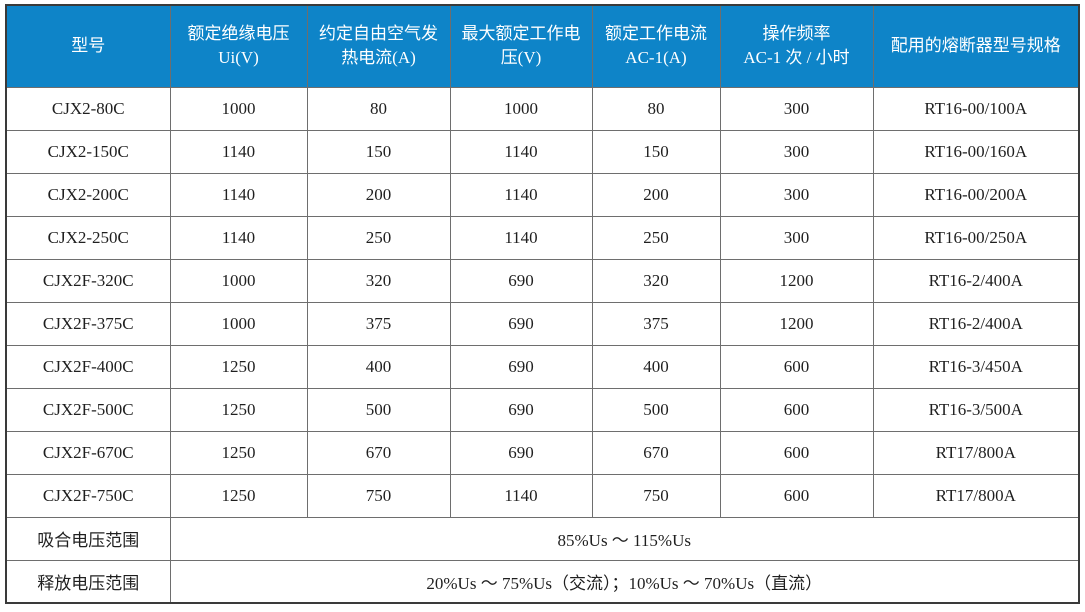  What do you see at coordinates (88, 366) in the screenshot?
I see `model-cell: CJX2F-400C` at bounding box center [88, 366].